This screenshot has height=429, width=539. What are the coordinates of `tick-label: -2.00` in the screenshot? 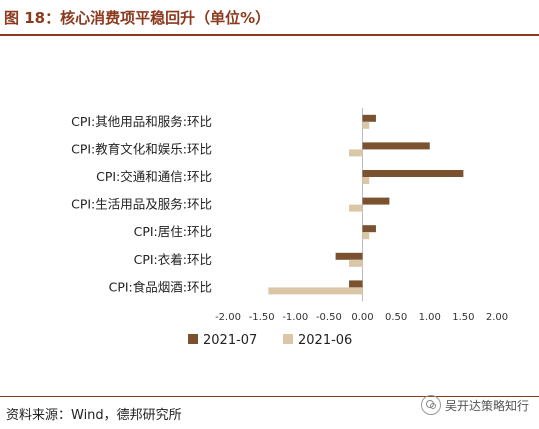 It's located at (228, 317).